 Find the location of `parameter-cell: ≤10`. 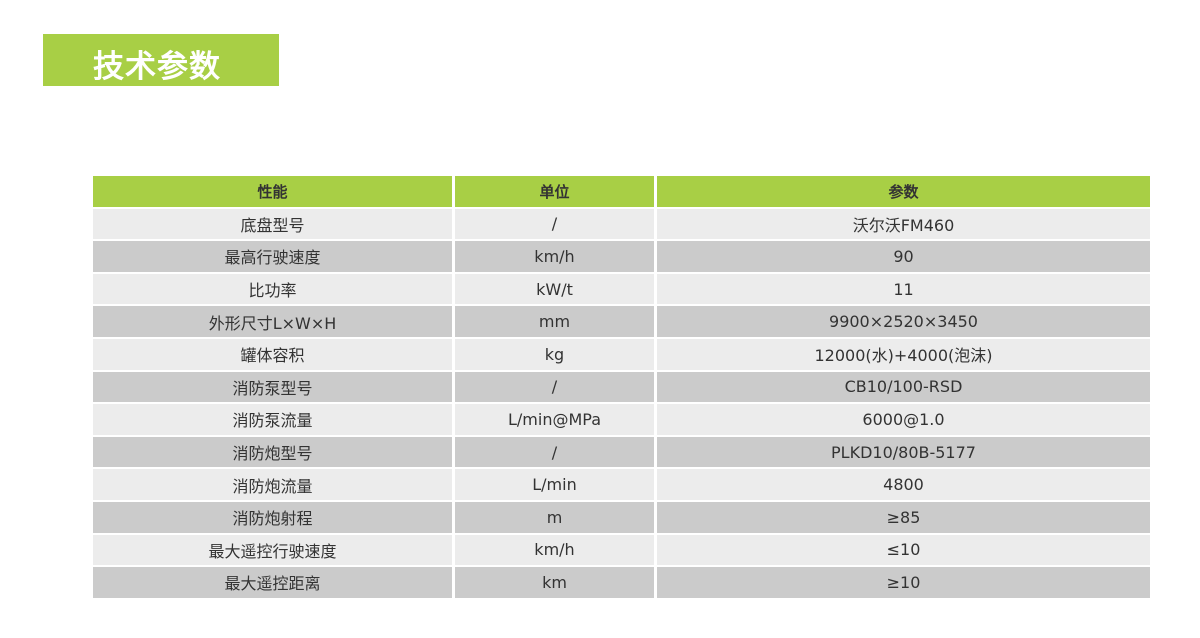

parameter-cell: ≤10 is located at coordinates (903, 551).